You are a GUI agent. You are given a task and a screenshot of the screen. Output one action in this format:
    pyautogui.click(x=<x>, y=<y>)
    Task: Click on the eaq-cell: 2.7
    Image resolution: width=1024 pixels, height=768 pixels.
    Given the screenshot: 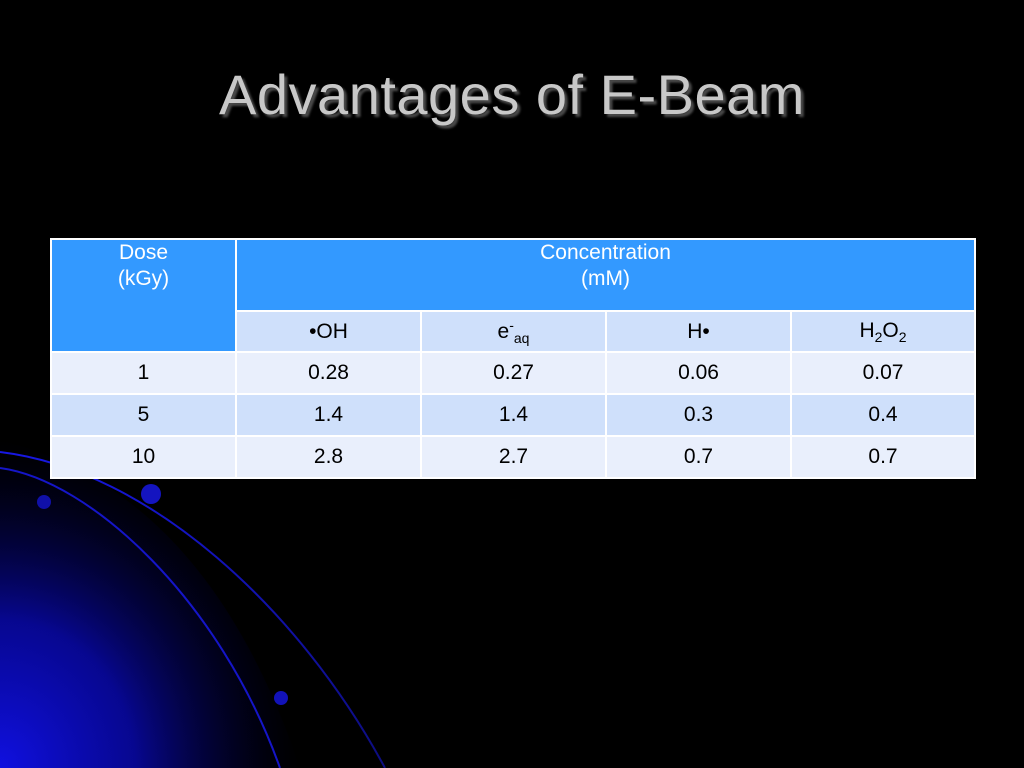 What is the action you would take?
    pyautogui.click(x=513, y=457)
    